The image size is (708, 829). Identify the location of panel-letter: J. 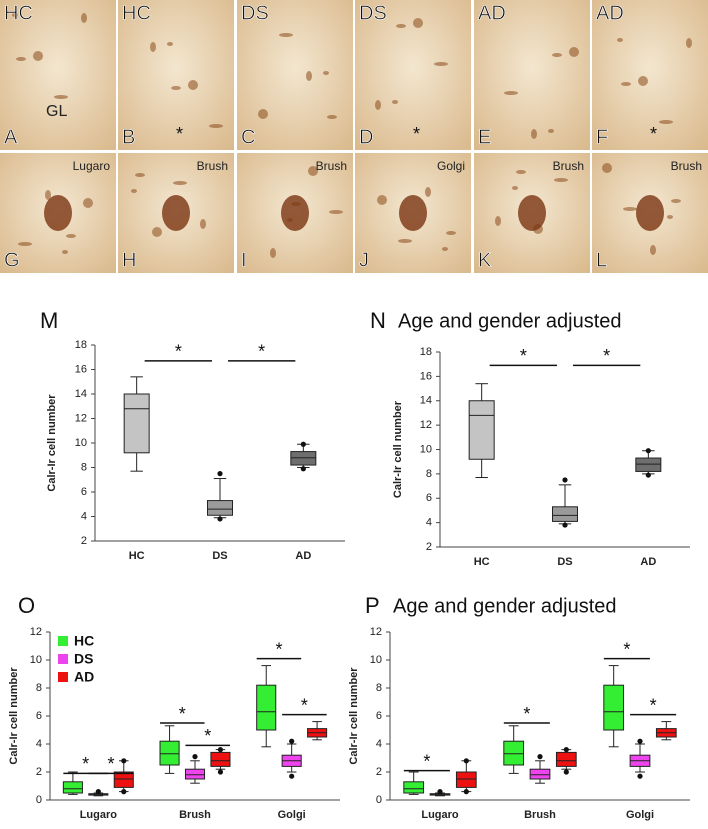
(364, 260).